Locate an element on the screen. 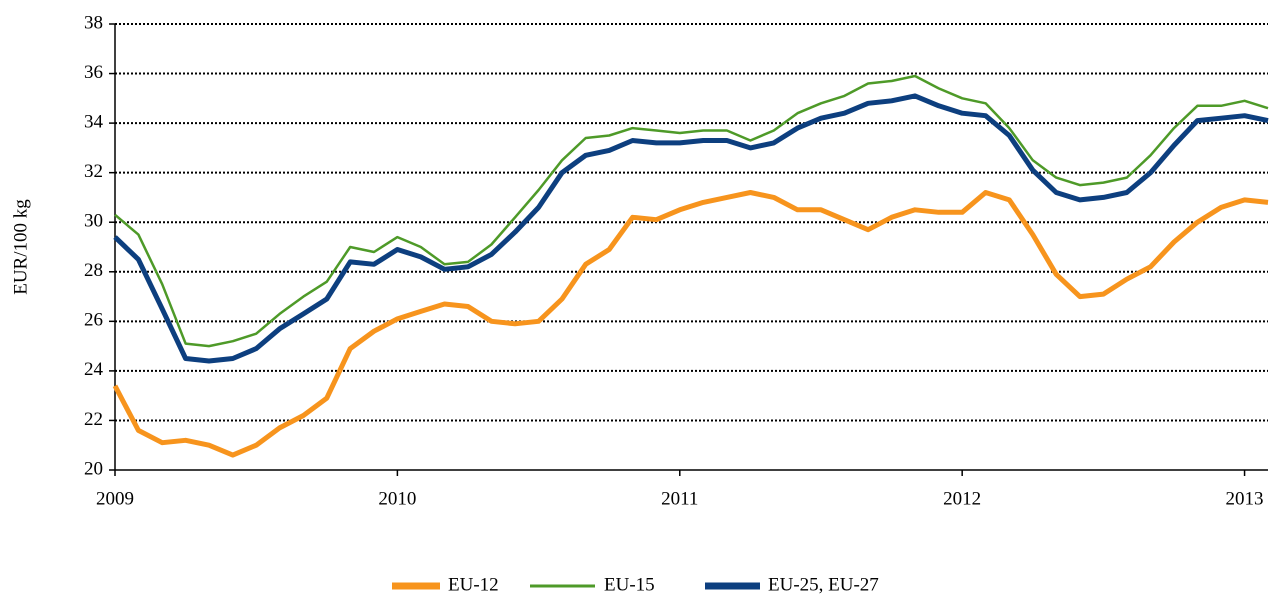  y-tick-label: 28 is located at coordinates (93, 270).